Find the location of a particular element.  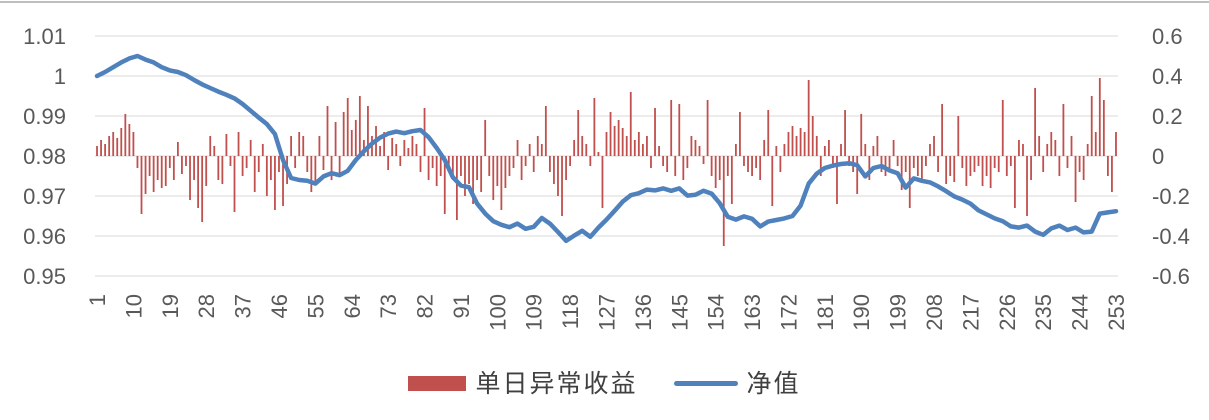

right-axis-labels: 0.6 0.4 0.2 0 -0.2 -0.4 -0.6 is located at coordinates (1171, 156).